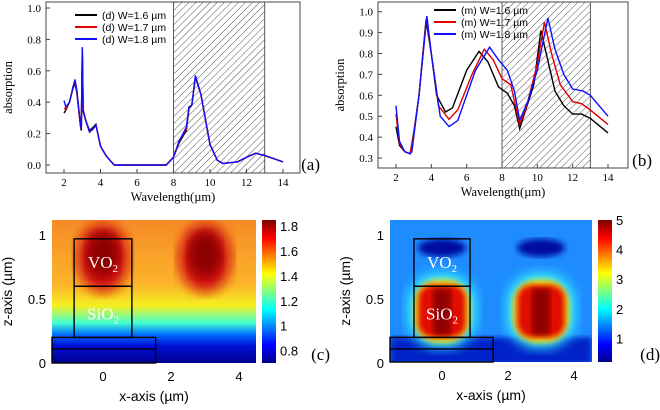  What do you see at coordinates (494, 23) in the screenshot?
I see `legend-label: (m) W=1.7 µm` at bounding box center [494, 23].